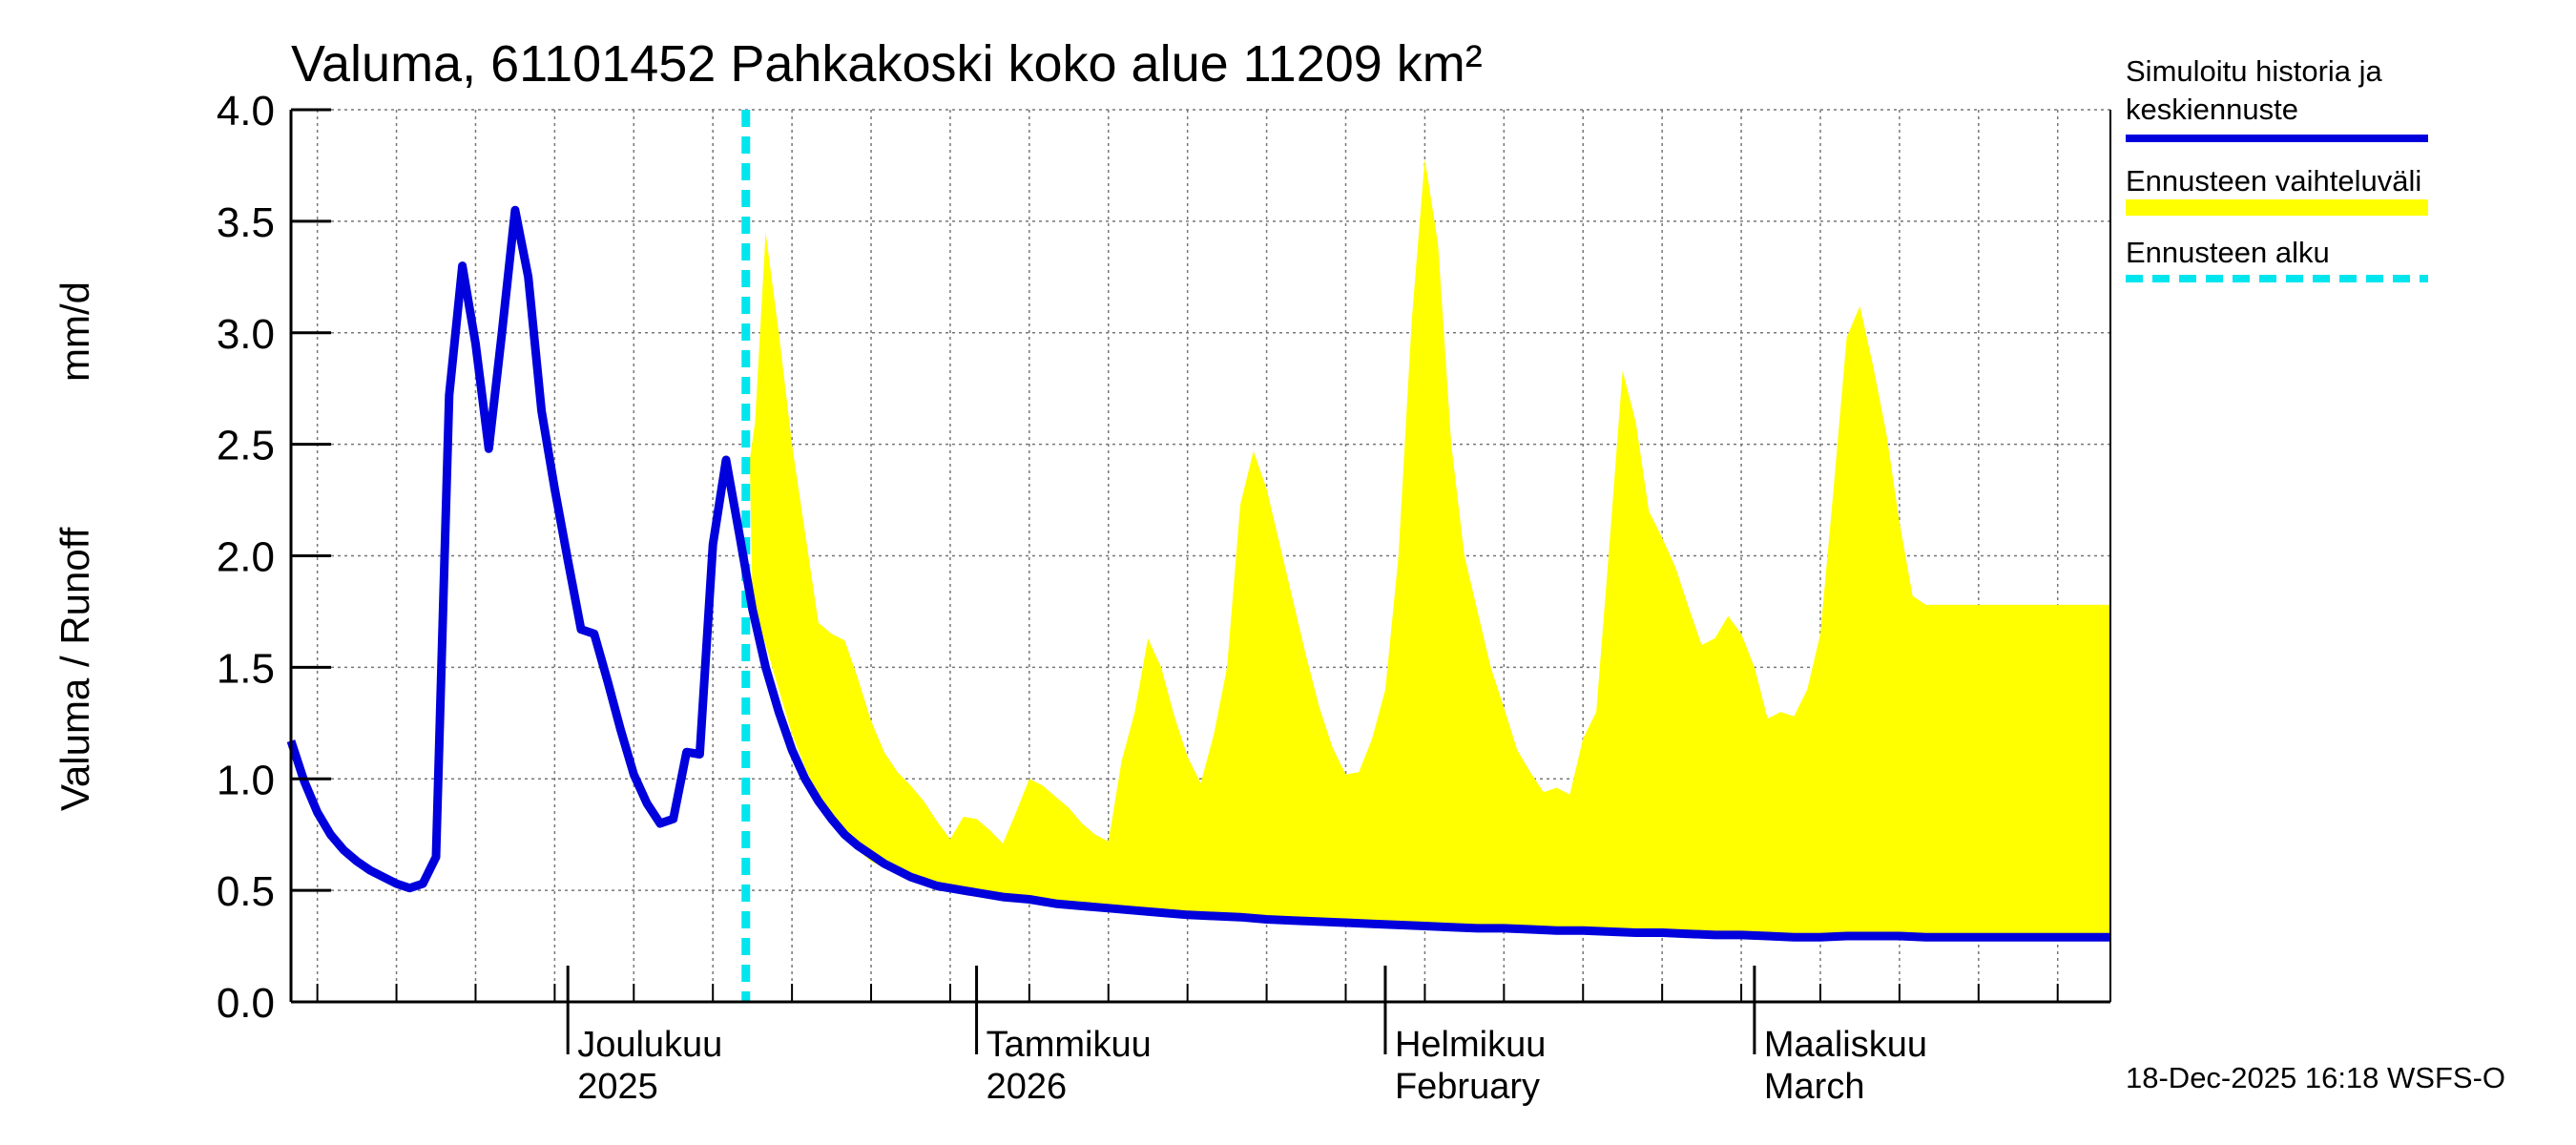 The width and height of the screenshot is (2576, 1145). I want to click on y-tick-label-1: 0.5, so click(246, 892).